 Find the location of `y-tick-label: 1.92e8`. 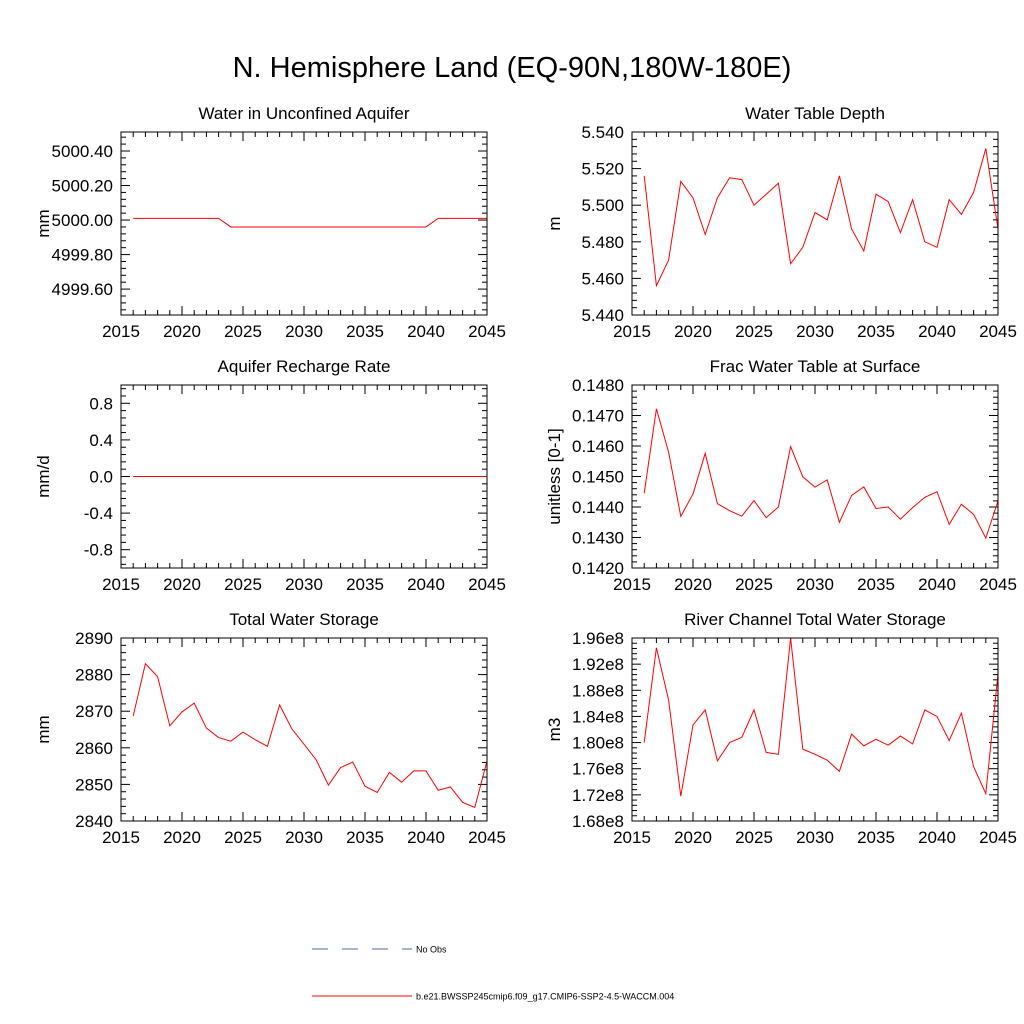

y-tick-label: 1.92e8 is located at coordinates (598, 664).